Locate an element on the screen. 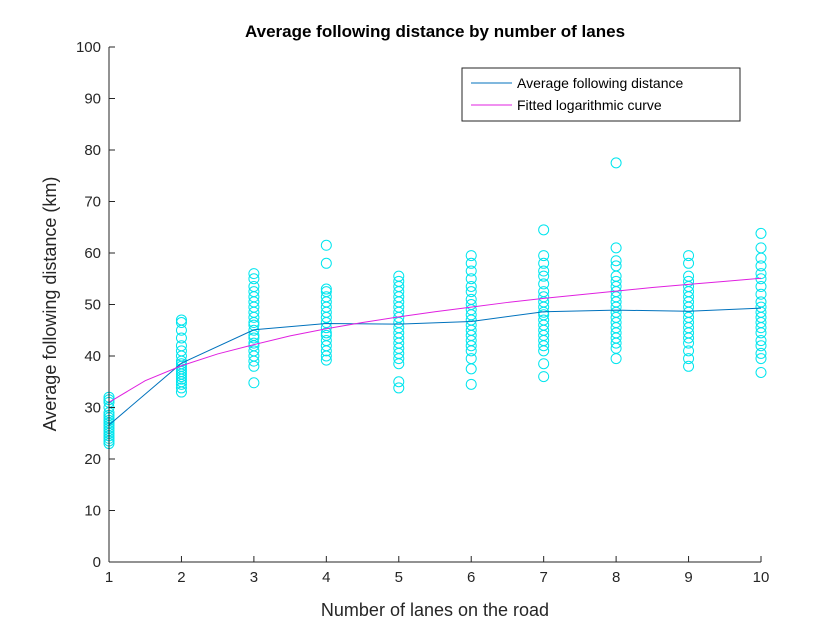 The image size is (840, 630). y-tick-label: 80 is located at coordinates (92, 150).